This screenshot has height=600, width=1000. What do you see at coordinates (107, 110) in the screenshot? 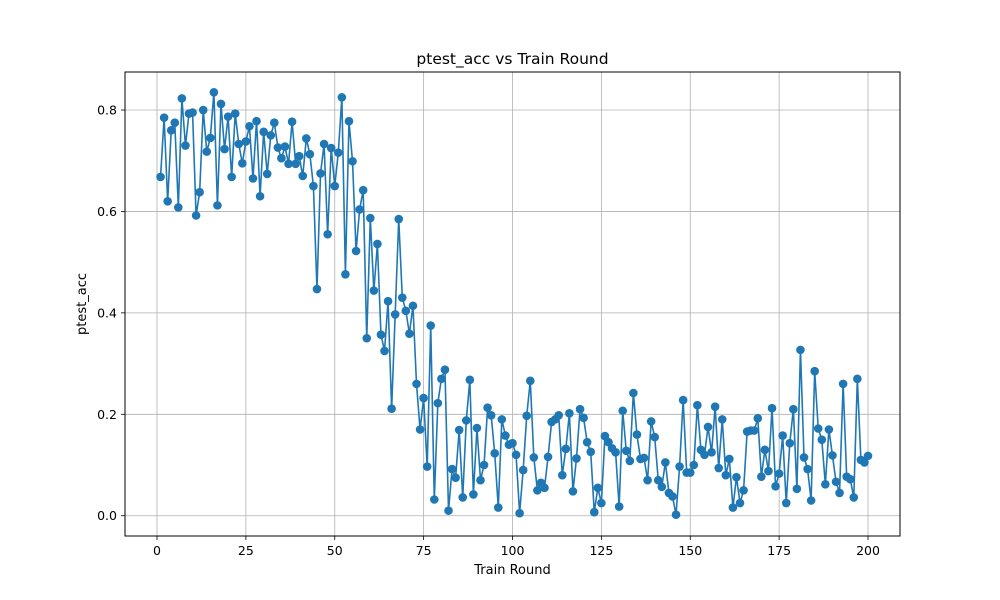
I see `y-tick-label: 0.8` at bounding box center [107, 110].